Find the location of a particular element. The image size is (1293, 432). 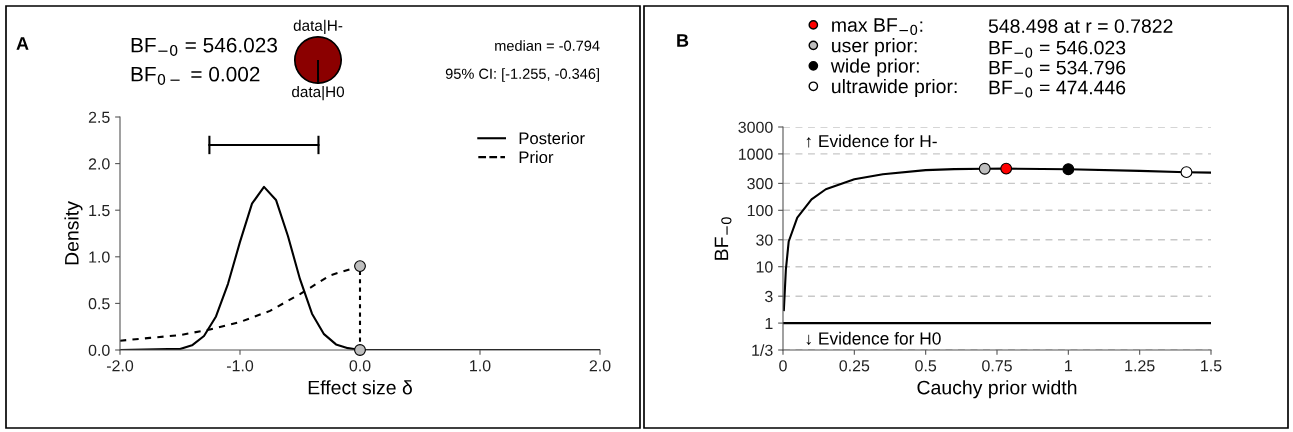

y-tick-label: 0.5 is located at coordinates (99, 304).